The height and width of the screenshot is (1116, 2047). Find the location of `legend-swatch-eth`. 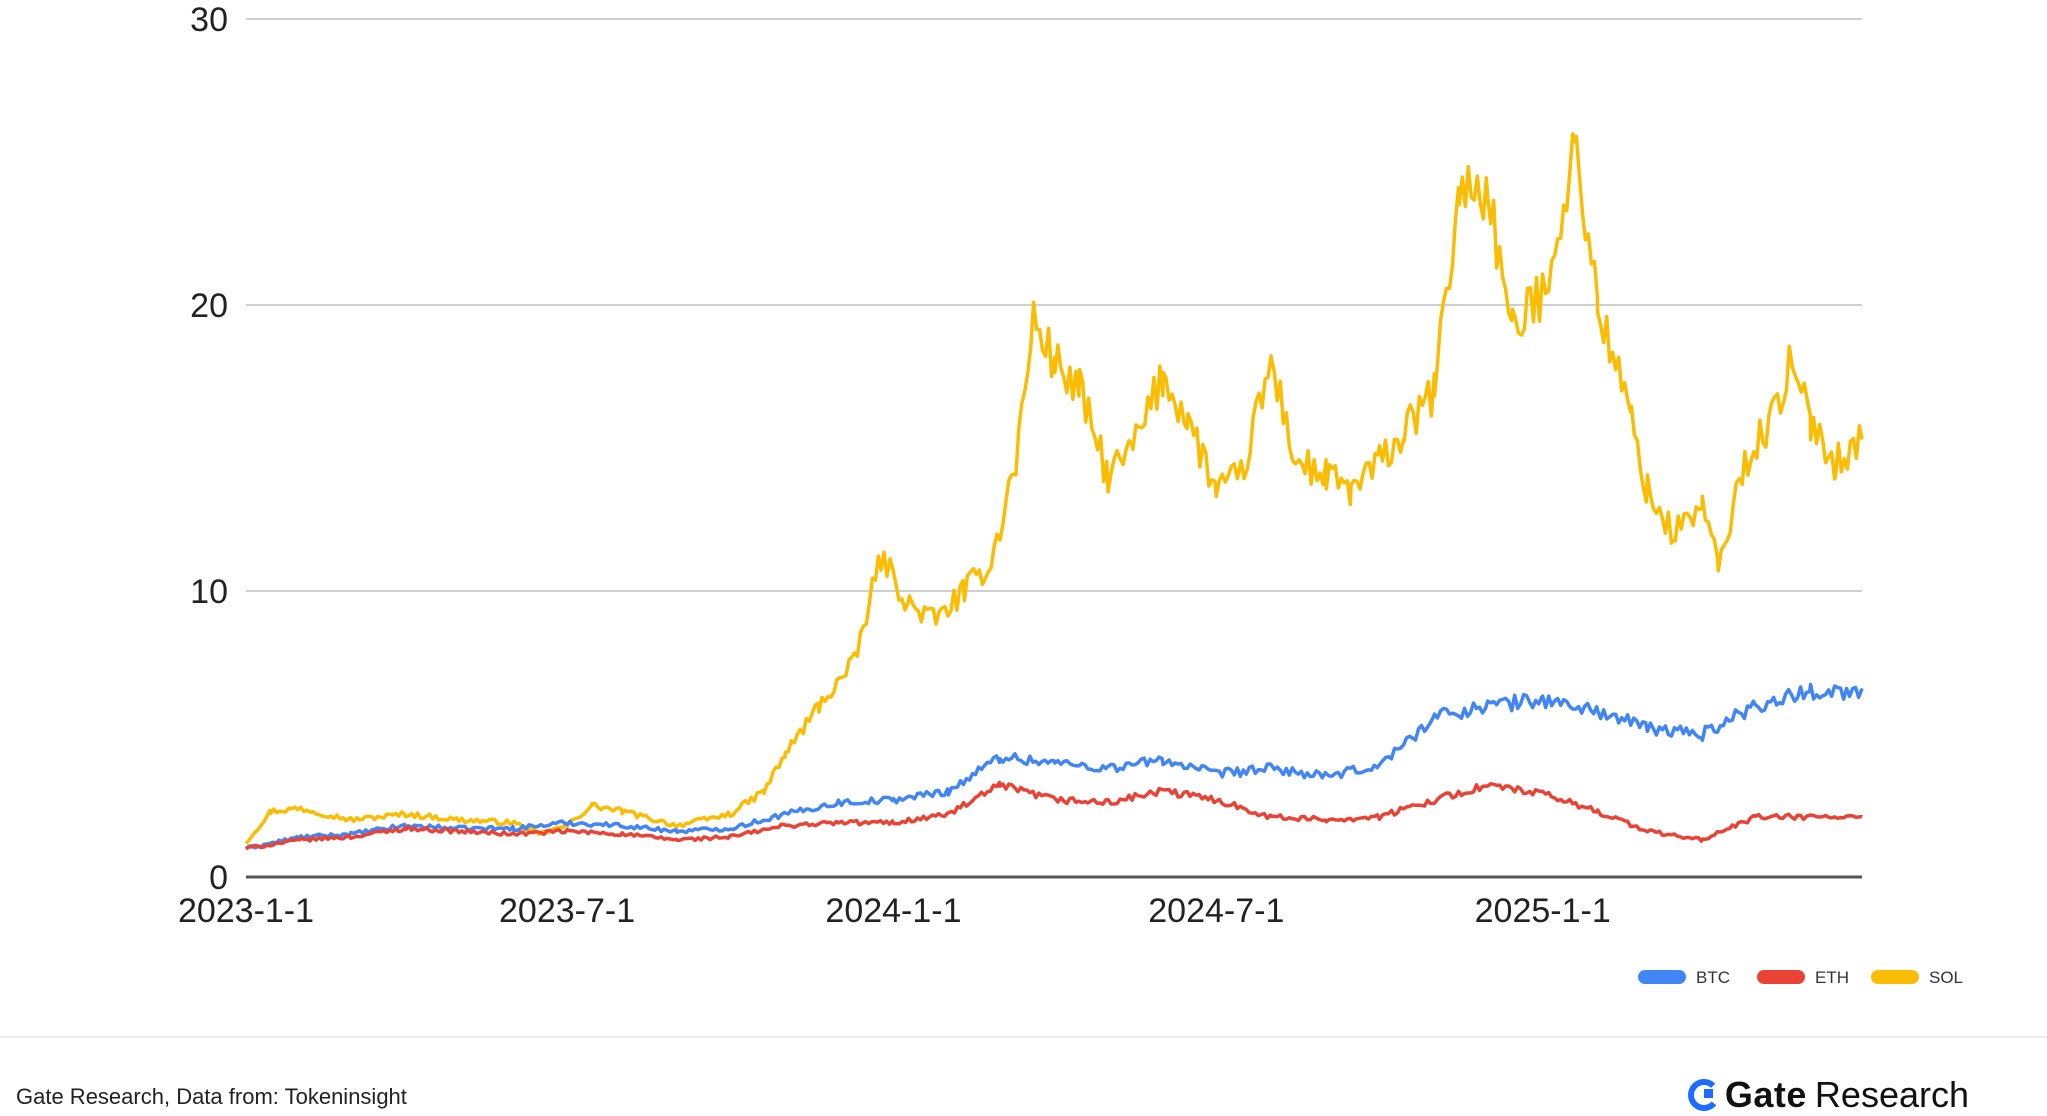

legend-swatch-eth is located at coordinates (1781, 977).